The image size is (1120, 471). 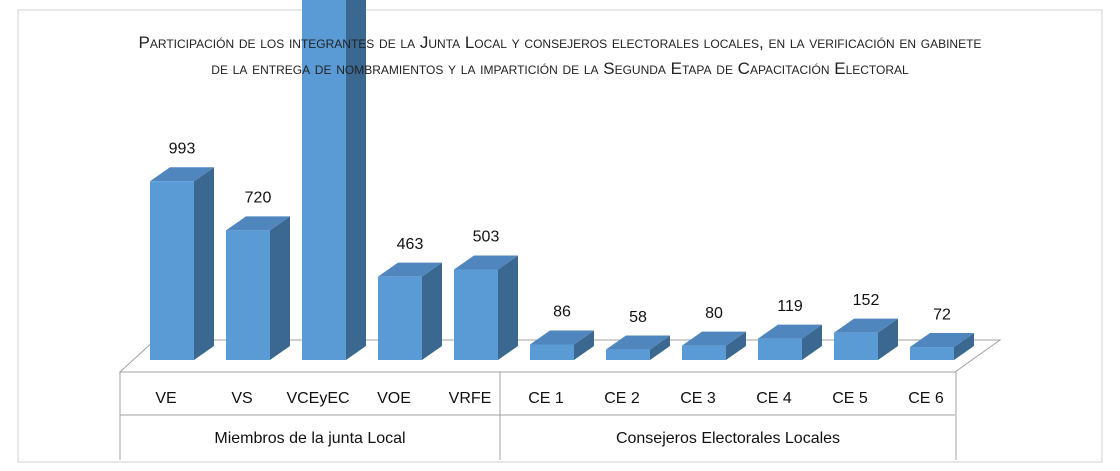 I want to click on x-tick-label: VRFE, so click(x=470, y=398).